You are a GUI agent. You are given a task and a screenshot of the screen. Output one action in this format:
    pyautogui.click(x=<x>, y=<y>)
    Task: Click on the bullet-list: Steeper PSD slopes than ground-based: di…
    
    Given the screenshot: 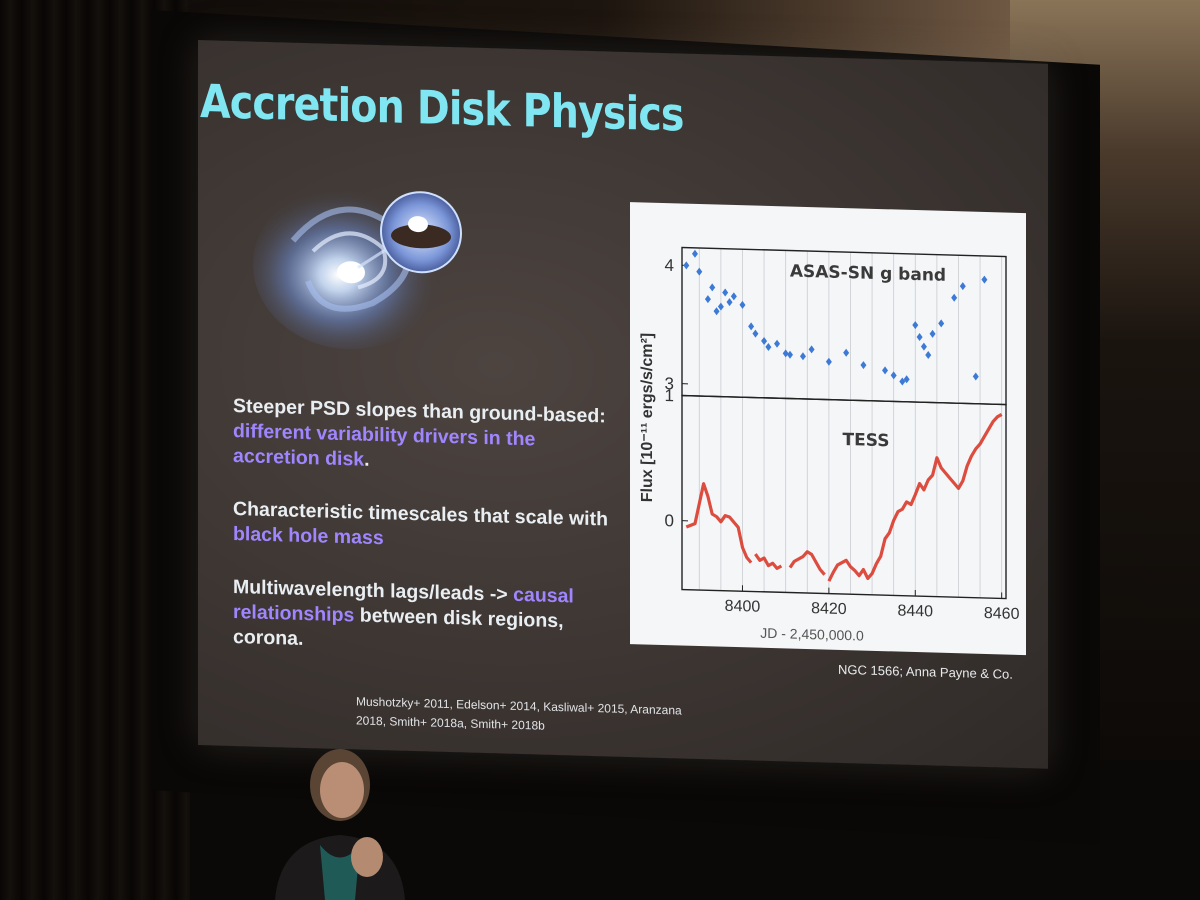 What is the action you would take?
    pyautogui.click(x=425, y=541)
    